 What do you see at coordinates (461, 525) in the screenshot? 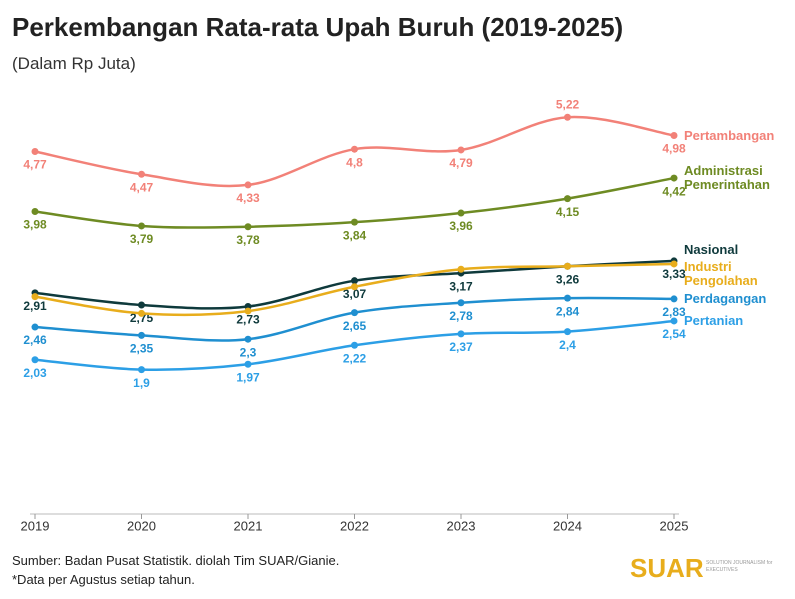
I see `x-tick-label: 2023` at bounding box center [461, 525].